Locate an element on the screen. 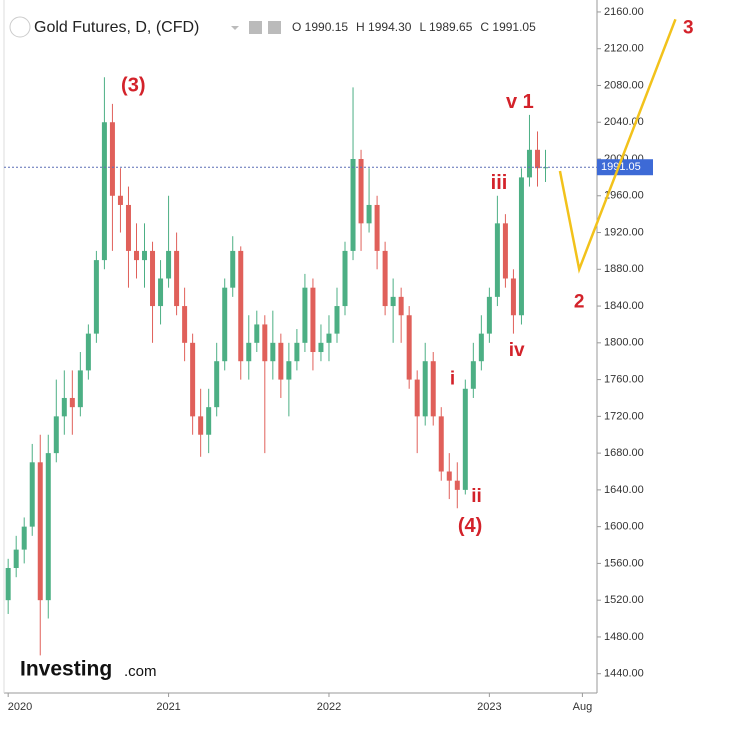 This screenshot has height=733, width=748. wave-label: (4) is located at coordinates (470, 526).